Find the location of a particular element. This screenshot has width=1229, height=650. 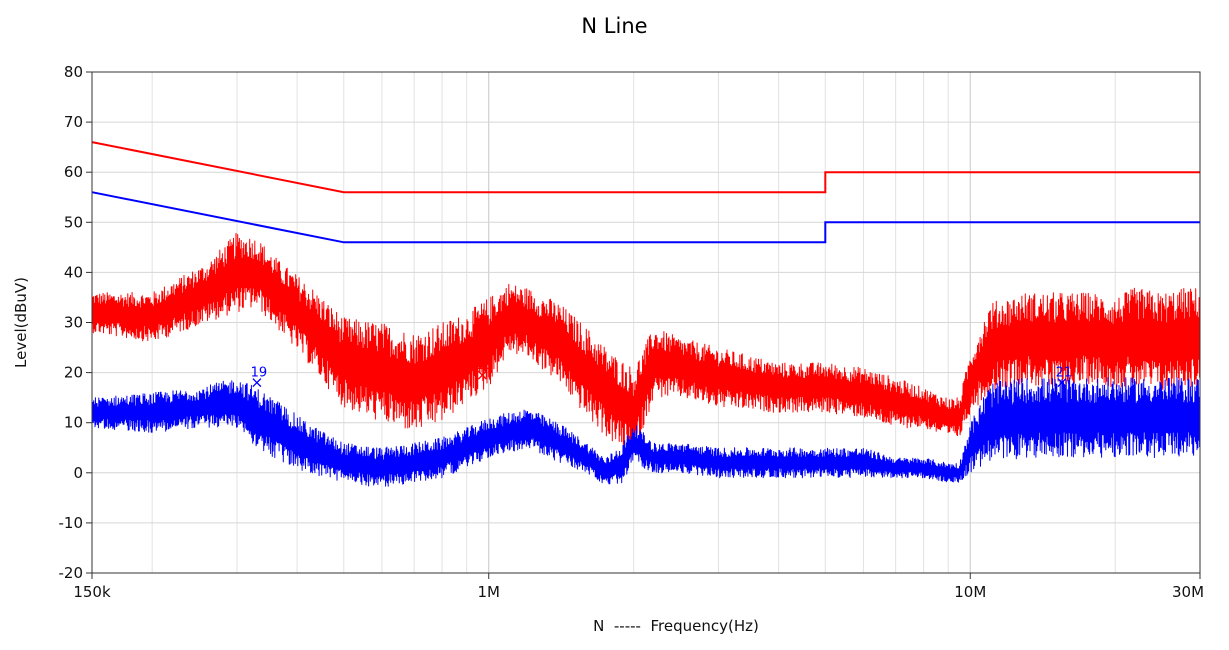

y-axis: -20 -10 0 10 20 30 40 50 60 70 80 is located at coordinates (75, 322).